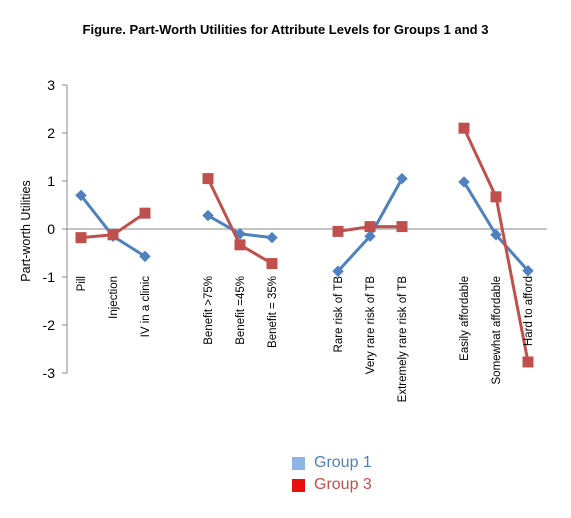 The image size is (571, 518). Describe the element at coordinates (403, 339) in the screenshot. I see `category-label: Extremely rare risk of TB` at that location.